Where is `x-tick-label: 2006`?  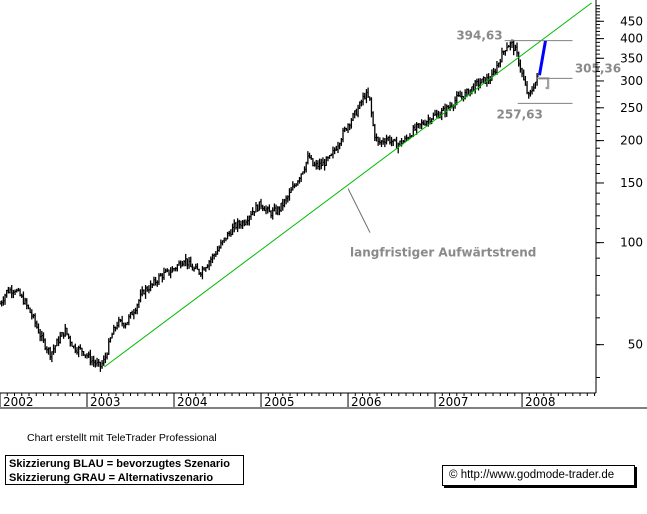
x-tick-label: 2006 is located at coordinates (366, 402).